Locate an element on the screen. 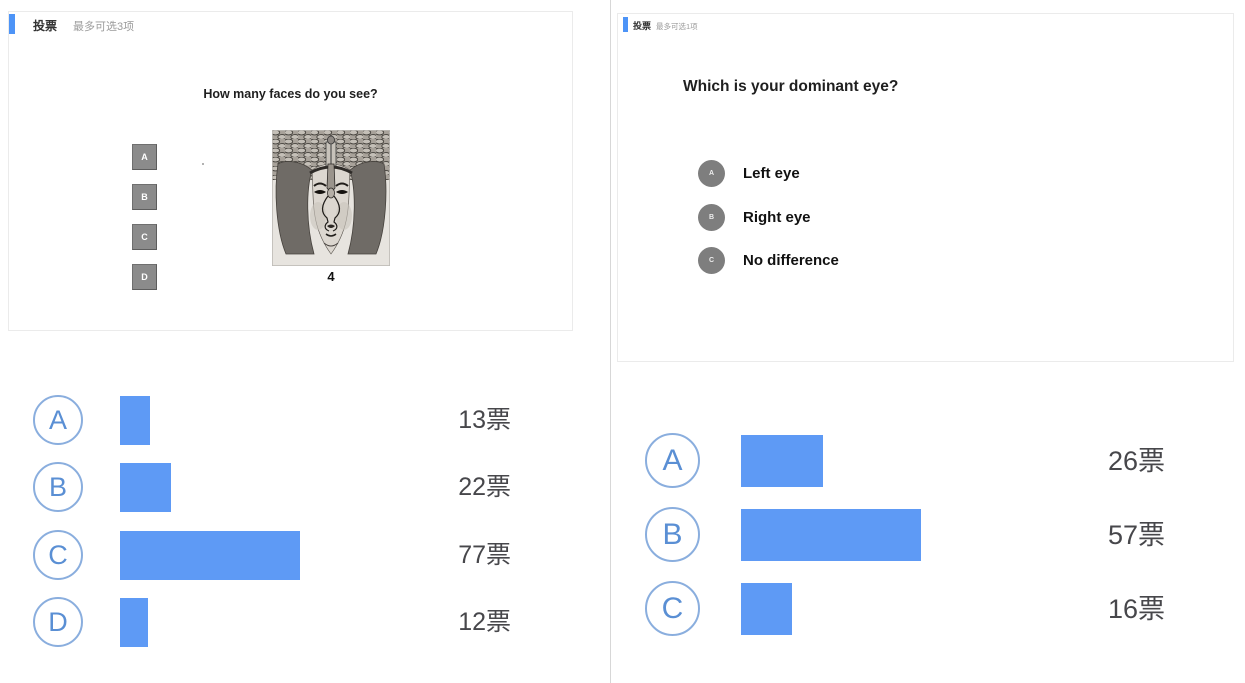 The image size is (1245, 683). slide-question-title: How many faces do you see? is located at coordinates (290, 94).